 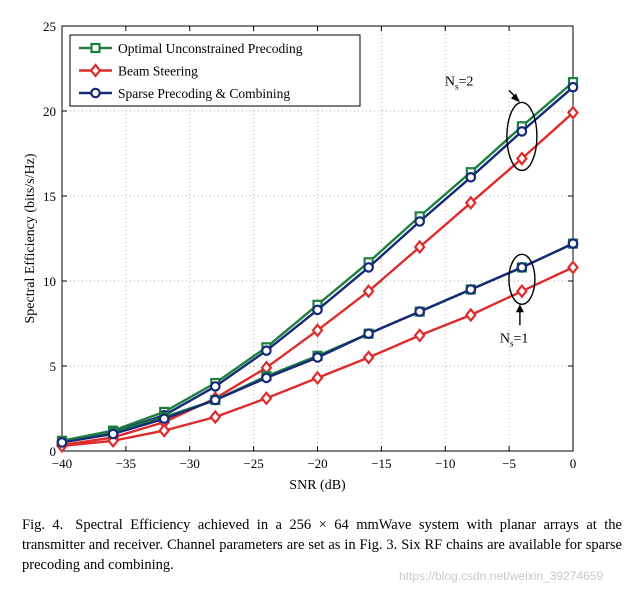 What do you see at coordinates (49, 26) in the screenshot?
I see `y-tick-label: 25` at bounding box center [49, 26].